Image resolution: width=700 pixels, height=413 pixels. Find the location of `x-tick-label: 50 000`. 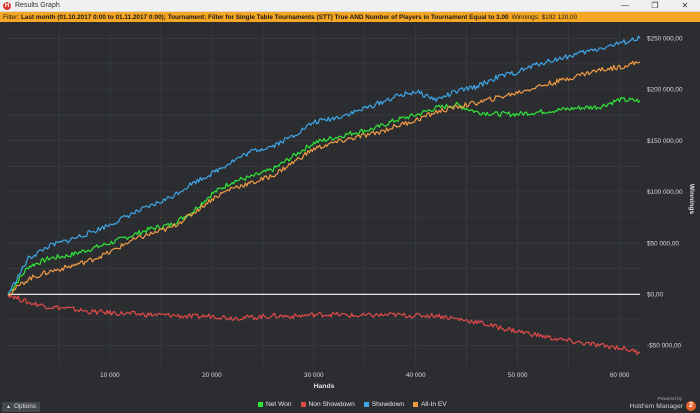

x-tick-label: 50 000 is located at coordinates (518, 375).